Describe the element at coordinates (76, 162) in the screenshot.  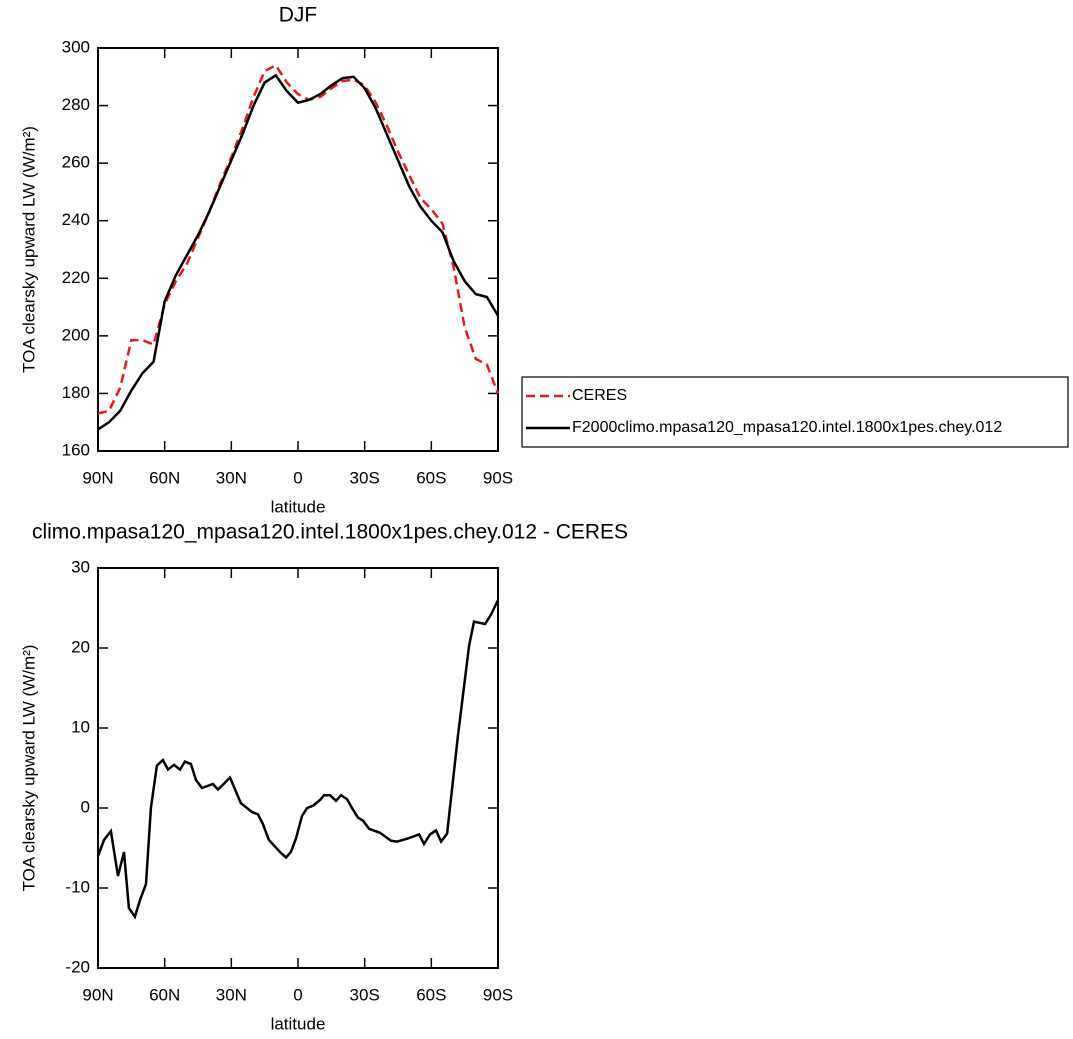
I see `y-tick-label: 260` at that location.